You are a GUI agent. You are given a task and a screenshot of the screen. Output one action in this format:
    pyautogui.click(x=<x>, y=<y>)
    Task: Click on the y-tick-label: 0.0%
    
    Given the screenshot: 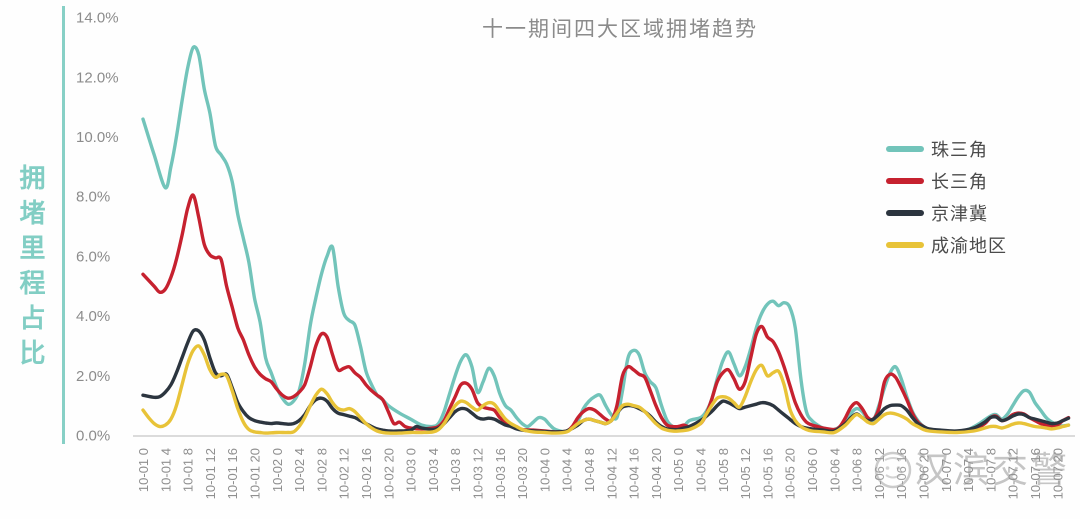 What is the action you would take?
    pyautogui.click(x=93, y=436)
    